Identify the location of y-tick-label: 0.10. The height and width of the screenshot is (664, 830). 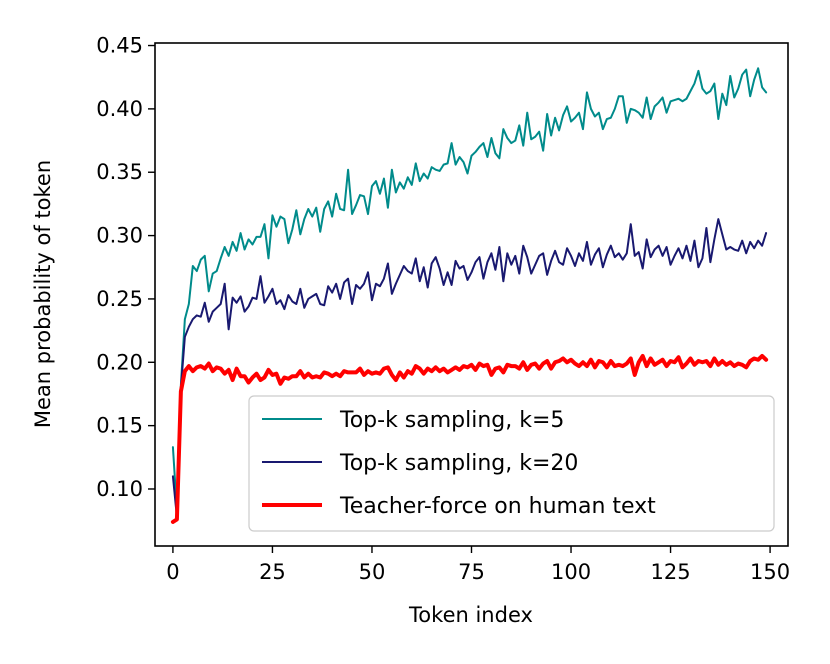
(119, 489).